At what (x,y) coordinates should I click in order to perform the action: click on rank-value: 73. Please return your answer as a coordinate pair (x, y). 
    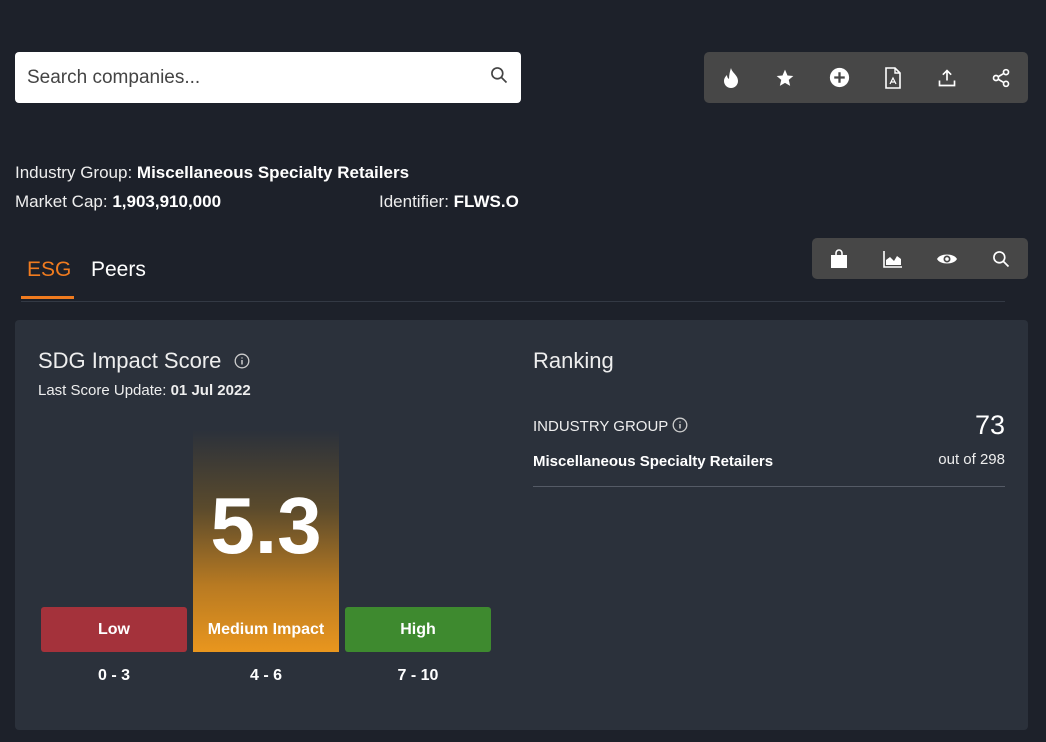
    Looking at the image, I should click on (989, 425).